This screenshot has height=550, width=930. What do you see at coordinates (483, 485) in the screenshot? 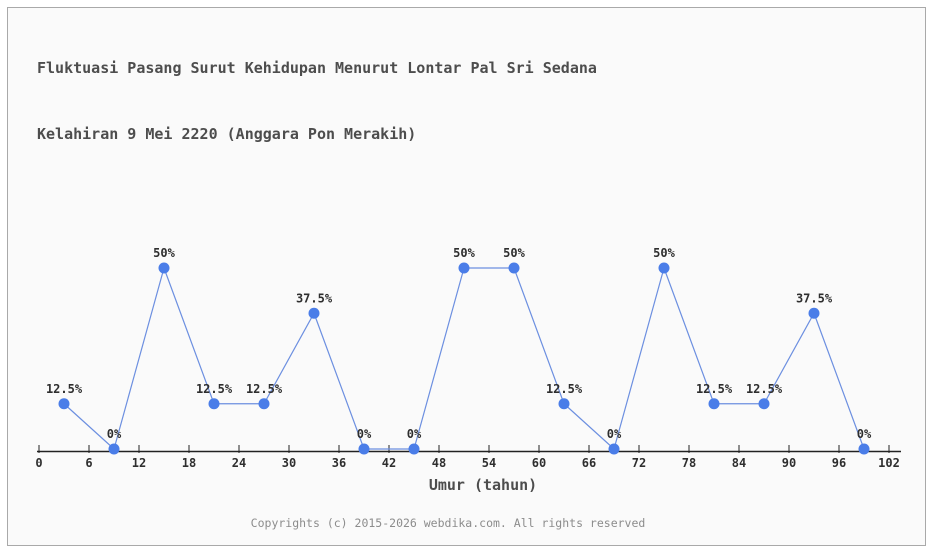
I see `x-axis-title: Umur (tahun)` at bounding box center [483, 485].